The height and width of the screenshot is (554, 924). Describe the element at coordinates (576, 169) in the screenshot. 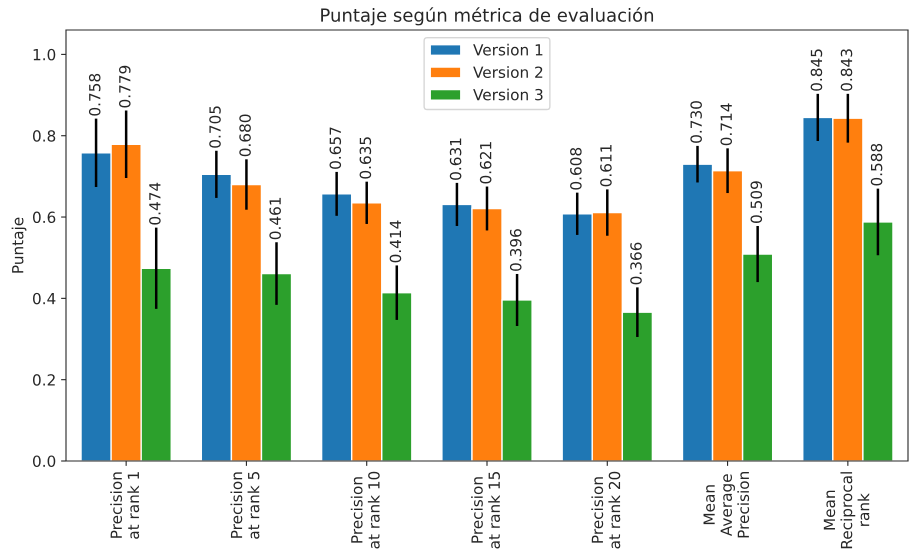

I see `data-label: 0.608` at that location.